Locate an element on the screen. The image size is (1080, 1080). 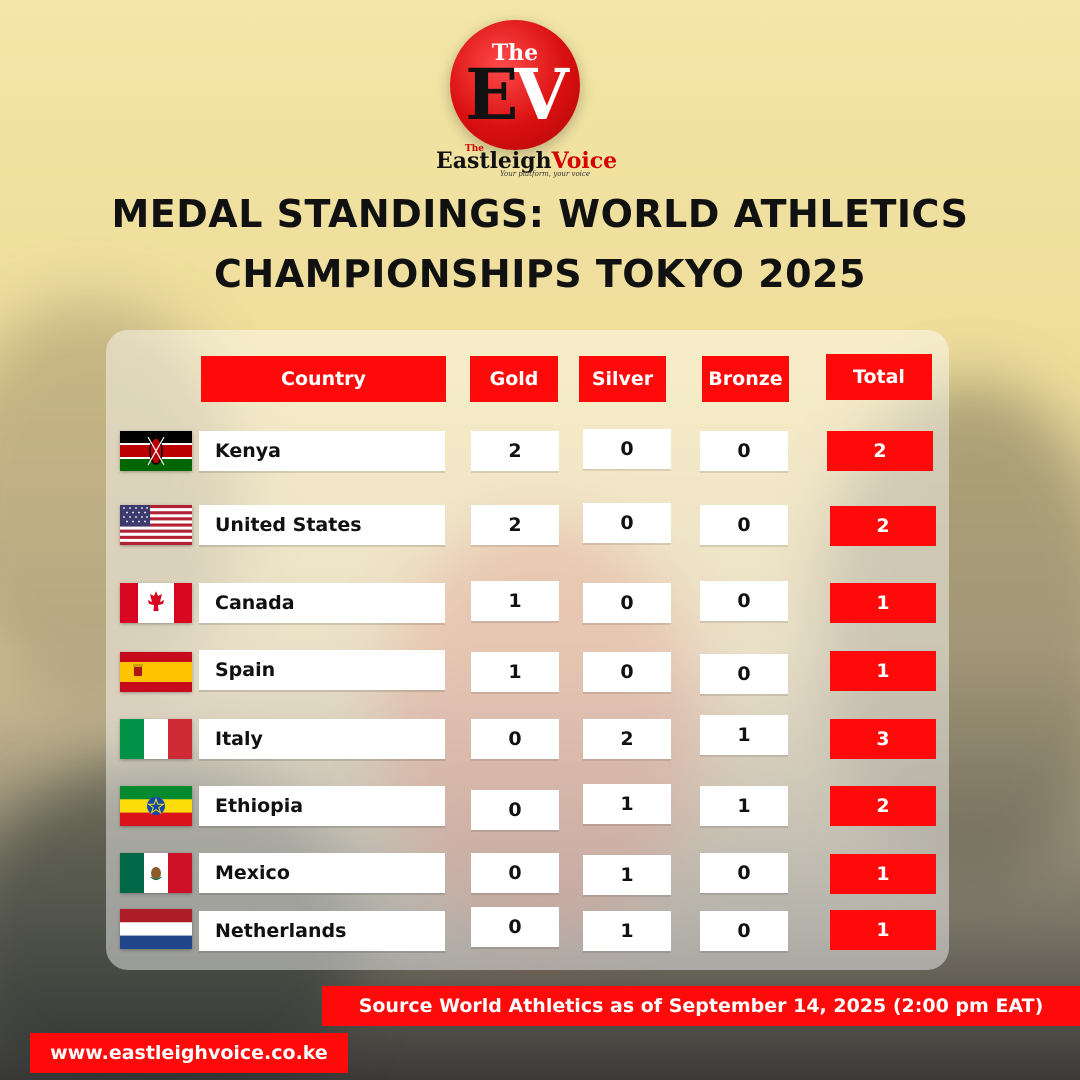
country-name: Netherlands is located at coordinates (322, 931).